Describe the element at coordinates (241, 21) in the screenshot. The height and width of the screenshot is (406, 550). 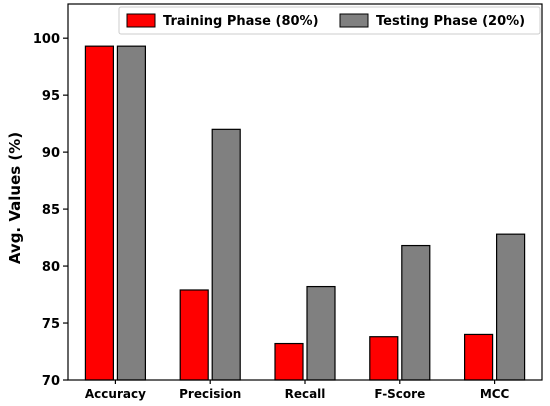
I see `legend-label-training: Training Phase (80%)` at that location.